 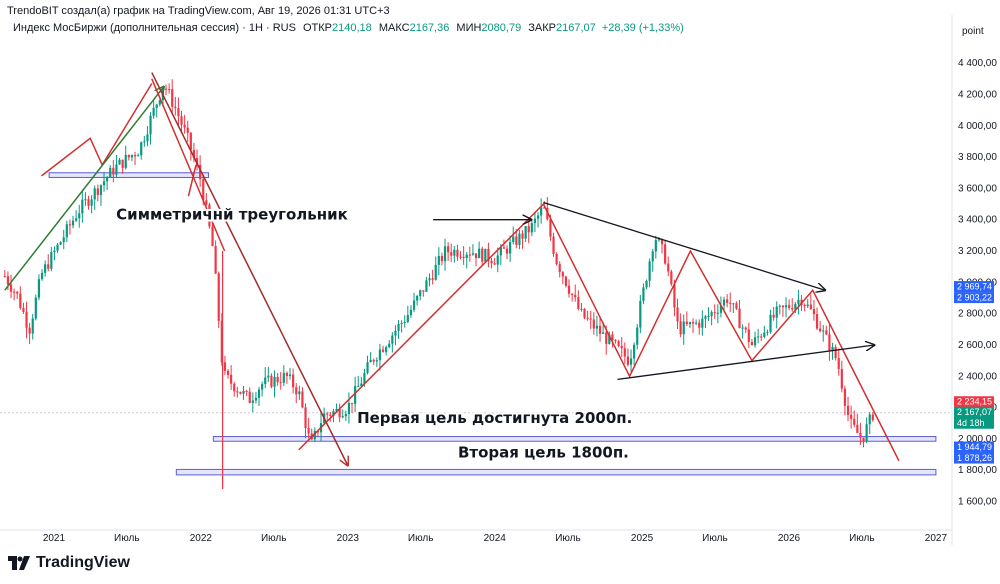 I want to click on open-label: ОТКР, so click(x=317, y=28).